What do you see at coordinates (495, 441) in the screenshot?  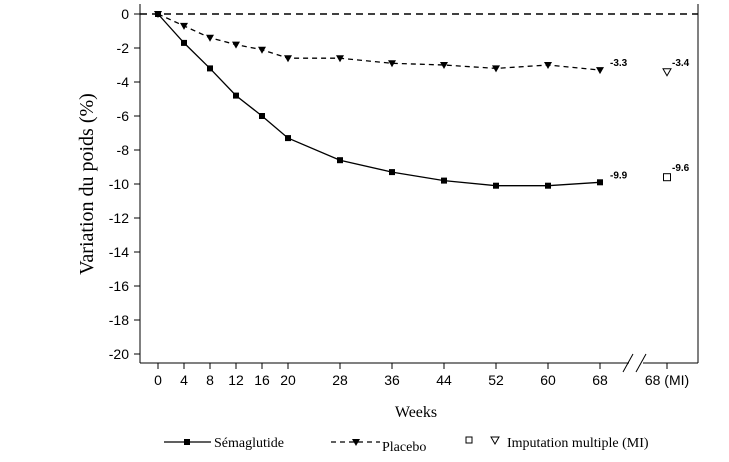 I see `legend-mi-triangle-marker` at bounding box center [495, 441].